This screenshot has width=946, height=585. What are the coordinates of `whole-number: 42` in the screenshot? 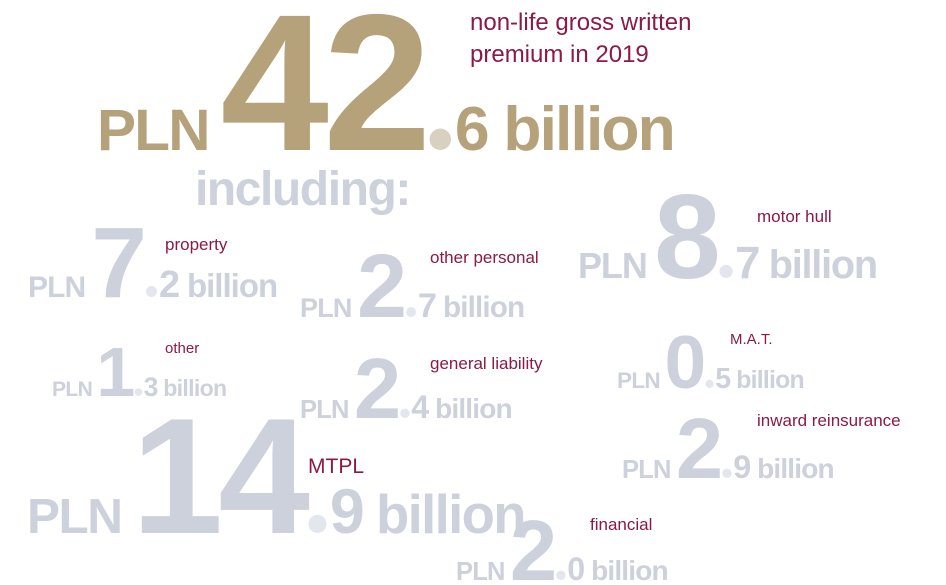 It's located at (322, 96).